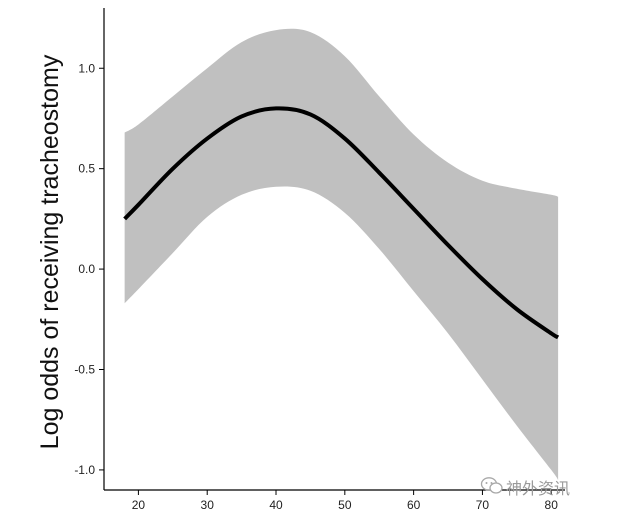 The height and width of the screenshot is (517, 618). What do you see at coordinates (538, 488) in the screenshot?
I see `watermark-text: 神外资讯` at bounding box center [538, 488].